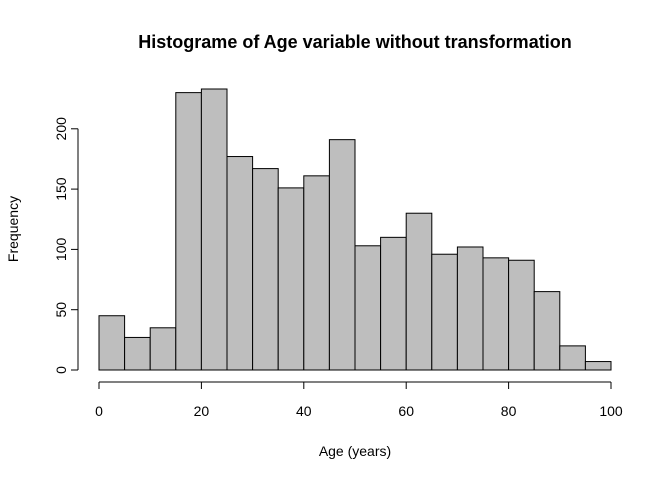 The width and height of the screenshot is (672, 480). Describe the element at coordinates (359, 400) in the screenshot. I see `x-axis: 0 20 40 60 80 100` at that location.